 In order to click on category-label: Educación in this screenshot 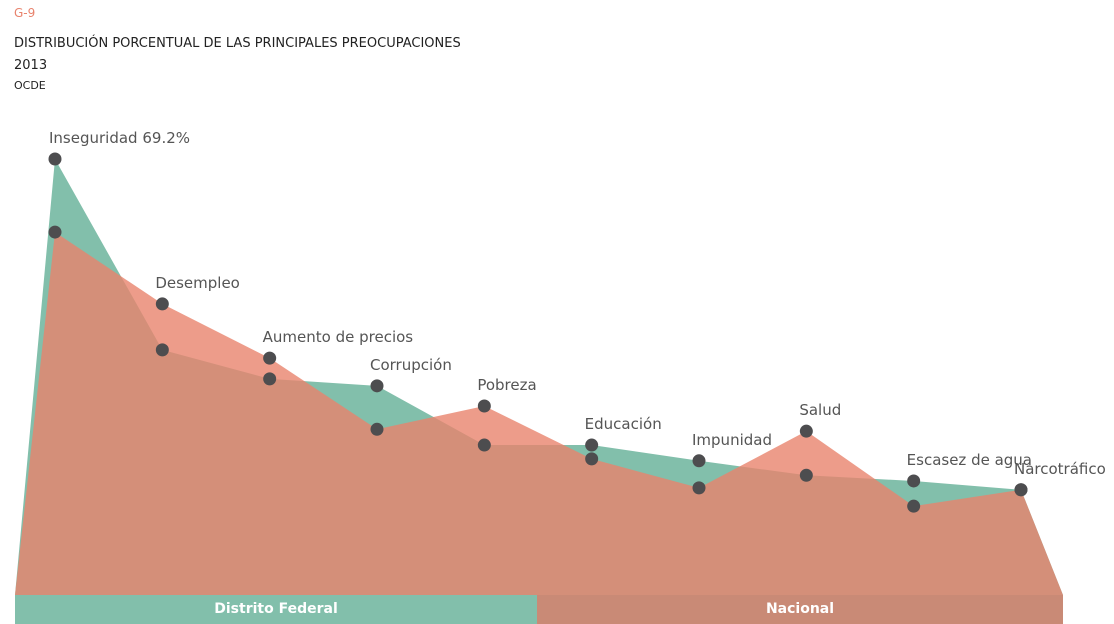, I will do `click(623, 424)`.